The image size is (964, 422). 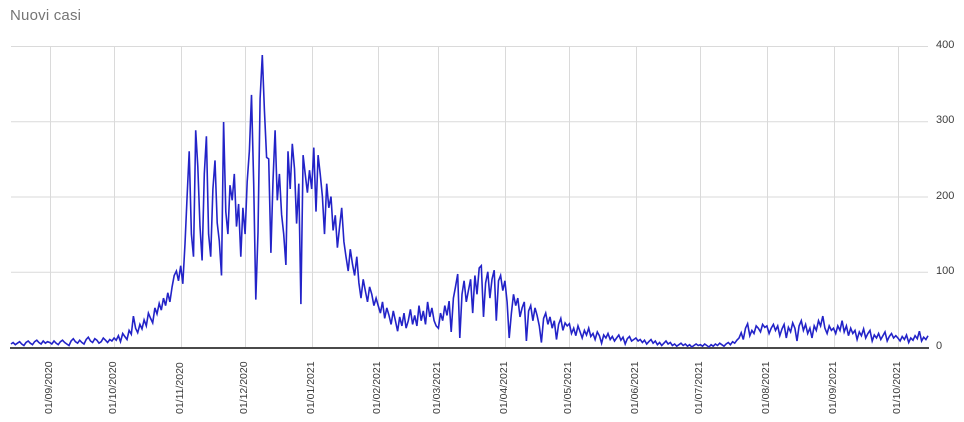 I want to click on x-tick-label: 01/04/2021, so click(x=503, y=387).